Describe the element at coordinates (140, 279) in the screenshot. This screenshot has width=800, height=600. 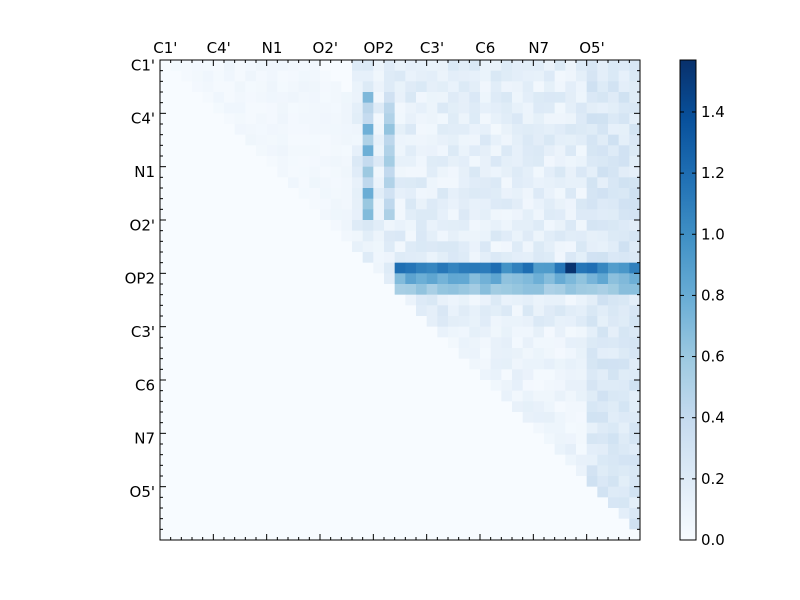
I see `y-tick-label: OP2` at that location.